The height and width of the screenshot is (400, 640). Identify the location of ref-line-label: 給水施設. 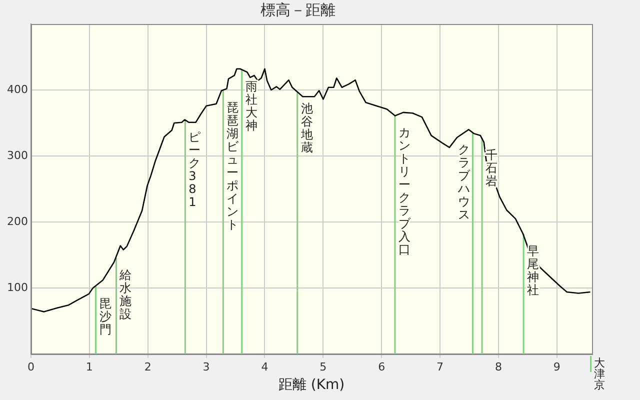
(125, 294).